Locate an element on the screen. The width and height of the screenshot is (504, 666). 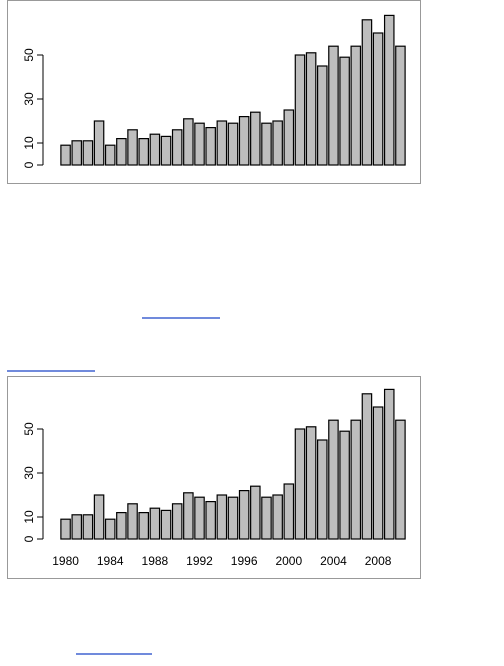
x-tick-label: 2000 is located at coordinates (288, 561).